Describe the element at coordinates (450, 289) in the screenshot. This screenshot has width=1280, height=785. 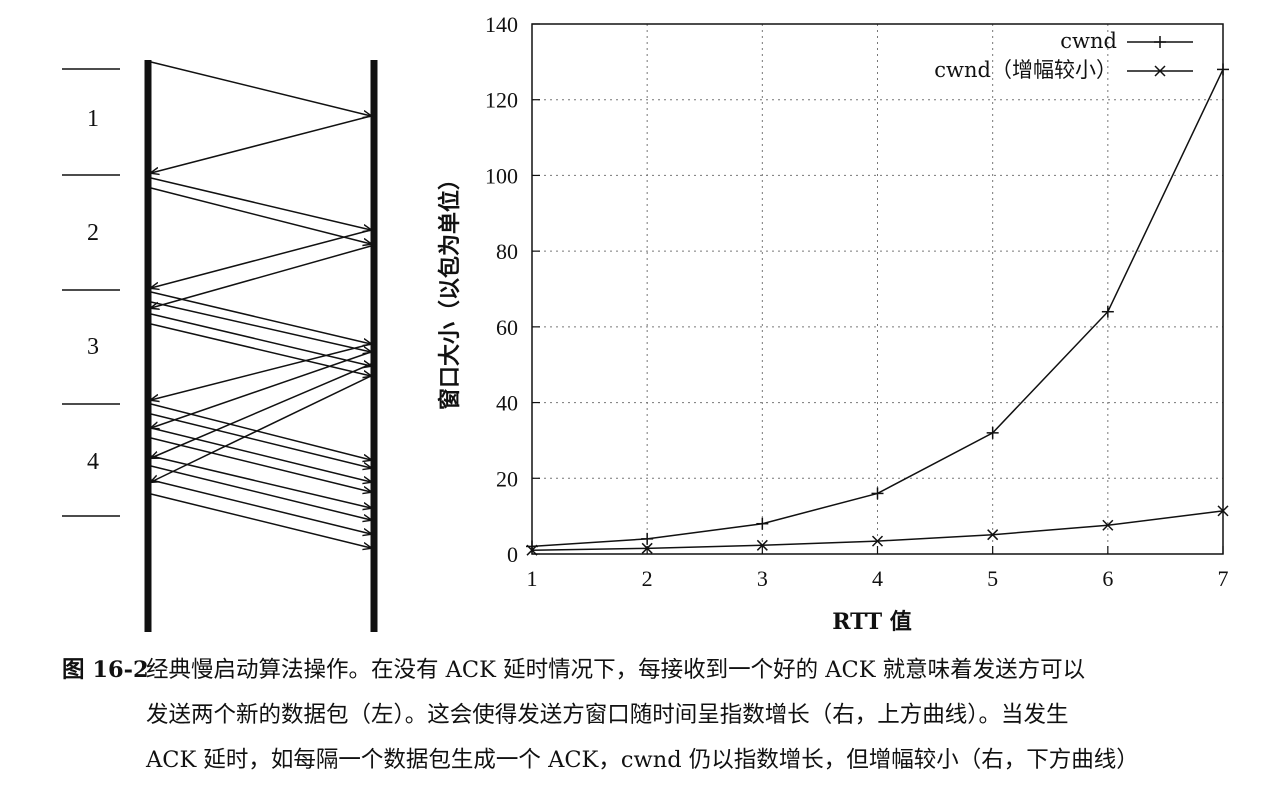
I see `y-axis-label: 窗口大小（以包为单位）` at that location.